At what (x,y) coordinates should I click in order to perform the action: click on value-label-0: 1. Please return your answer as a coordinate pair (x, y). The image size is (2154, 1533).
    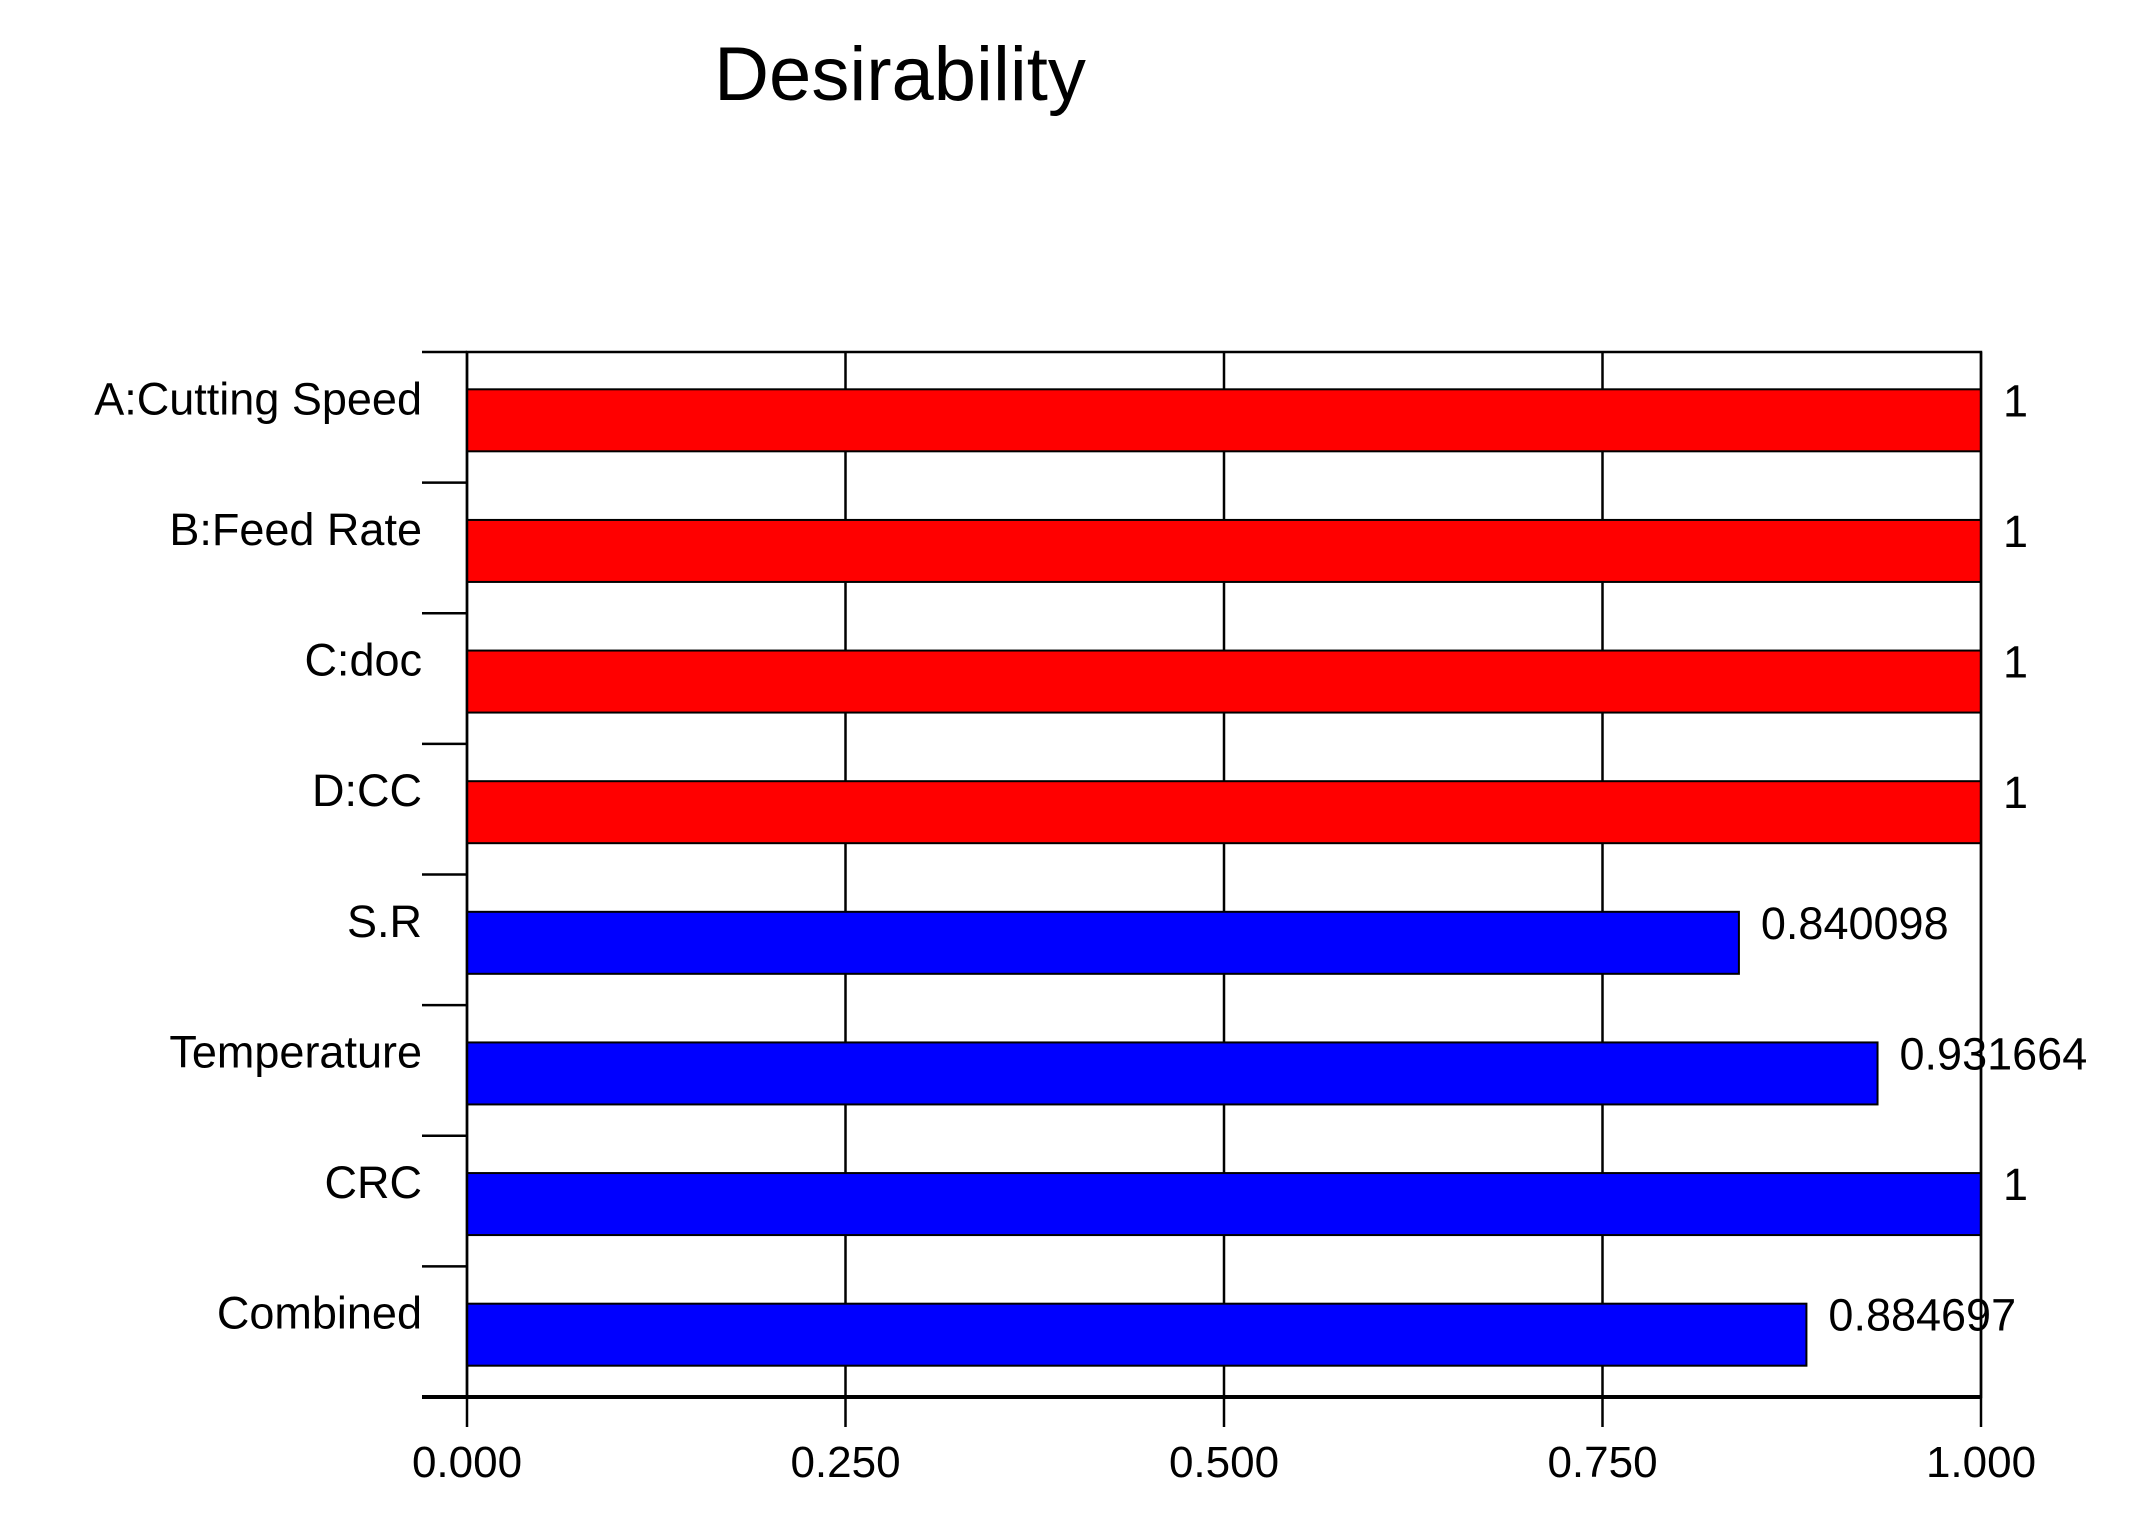
    Looking at the image, I should click on (2015, 400).